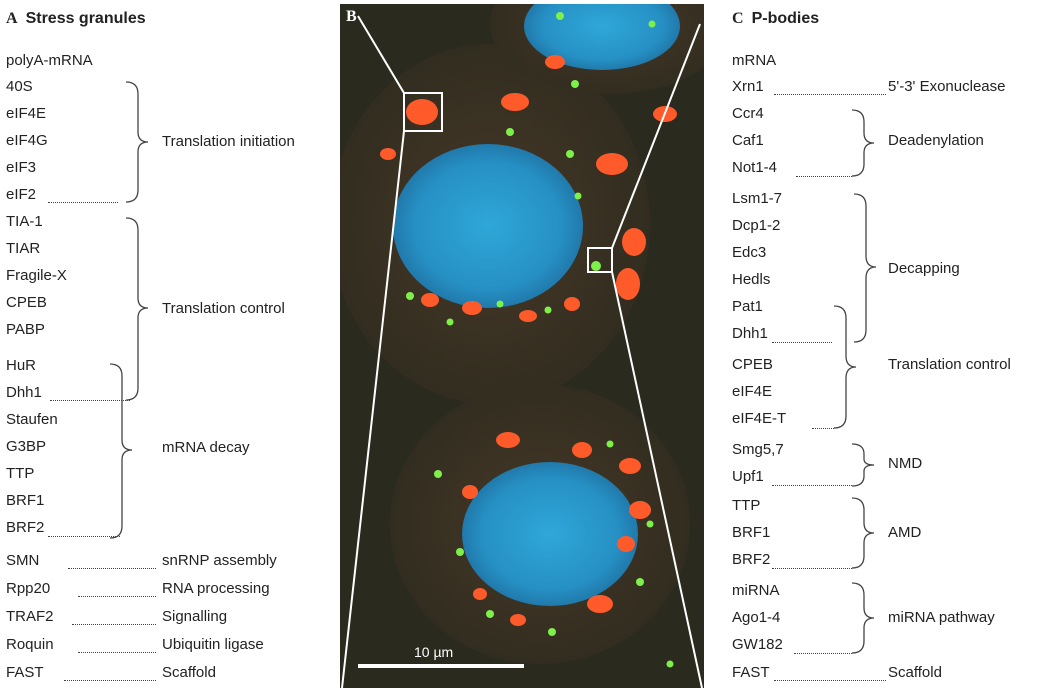 The image size is (1040, 692). What do you see at coordinates (195, 616) in the screenshot?
I see `function-label: Signalling` at bounding box center [195, 616].